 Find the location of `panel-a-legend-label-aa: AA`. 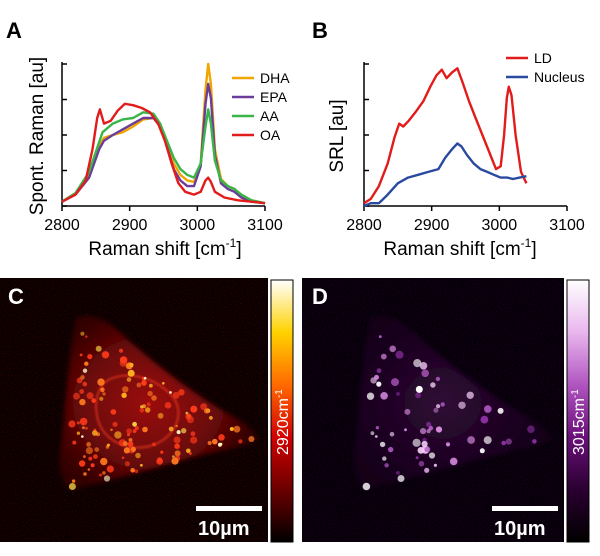

panel-a-legend-label-aa: AA is located at coordinates (269, 116).